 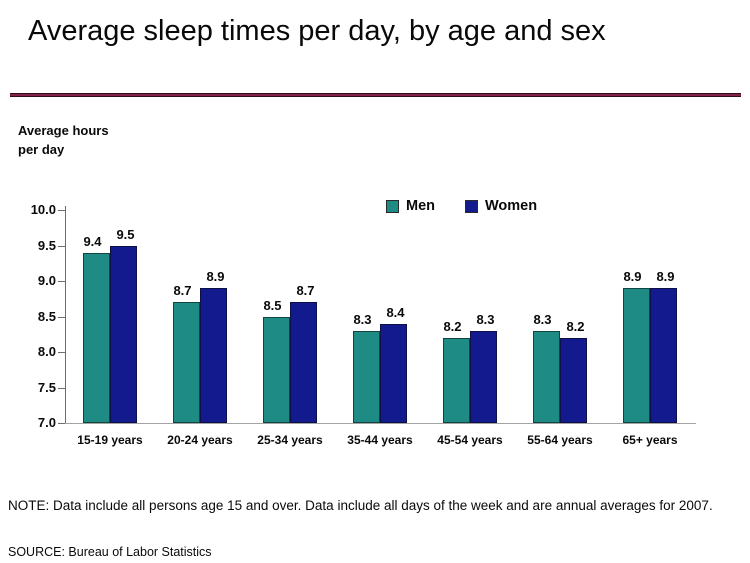 I want to click on chart-legend: Men Women, so click(x=461, y=206).